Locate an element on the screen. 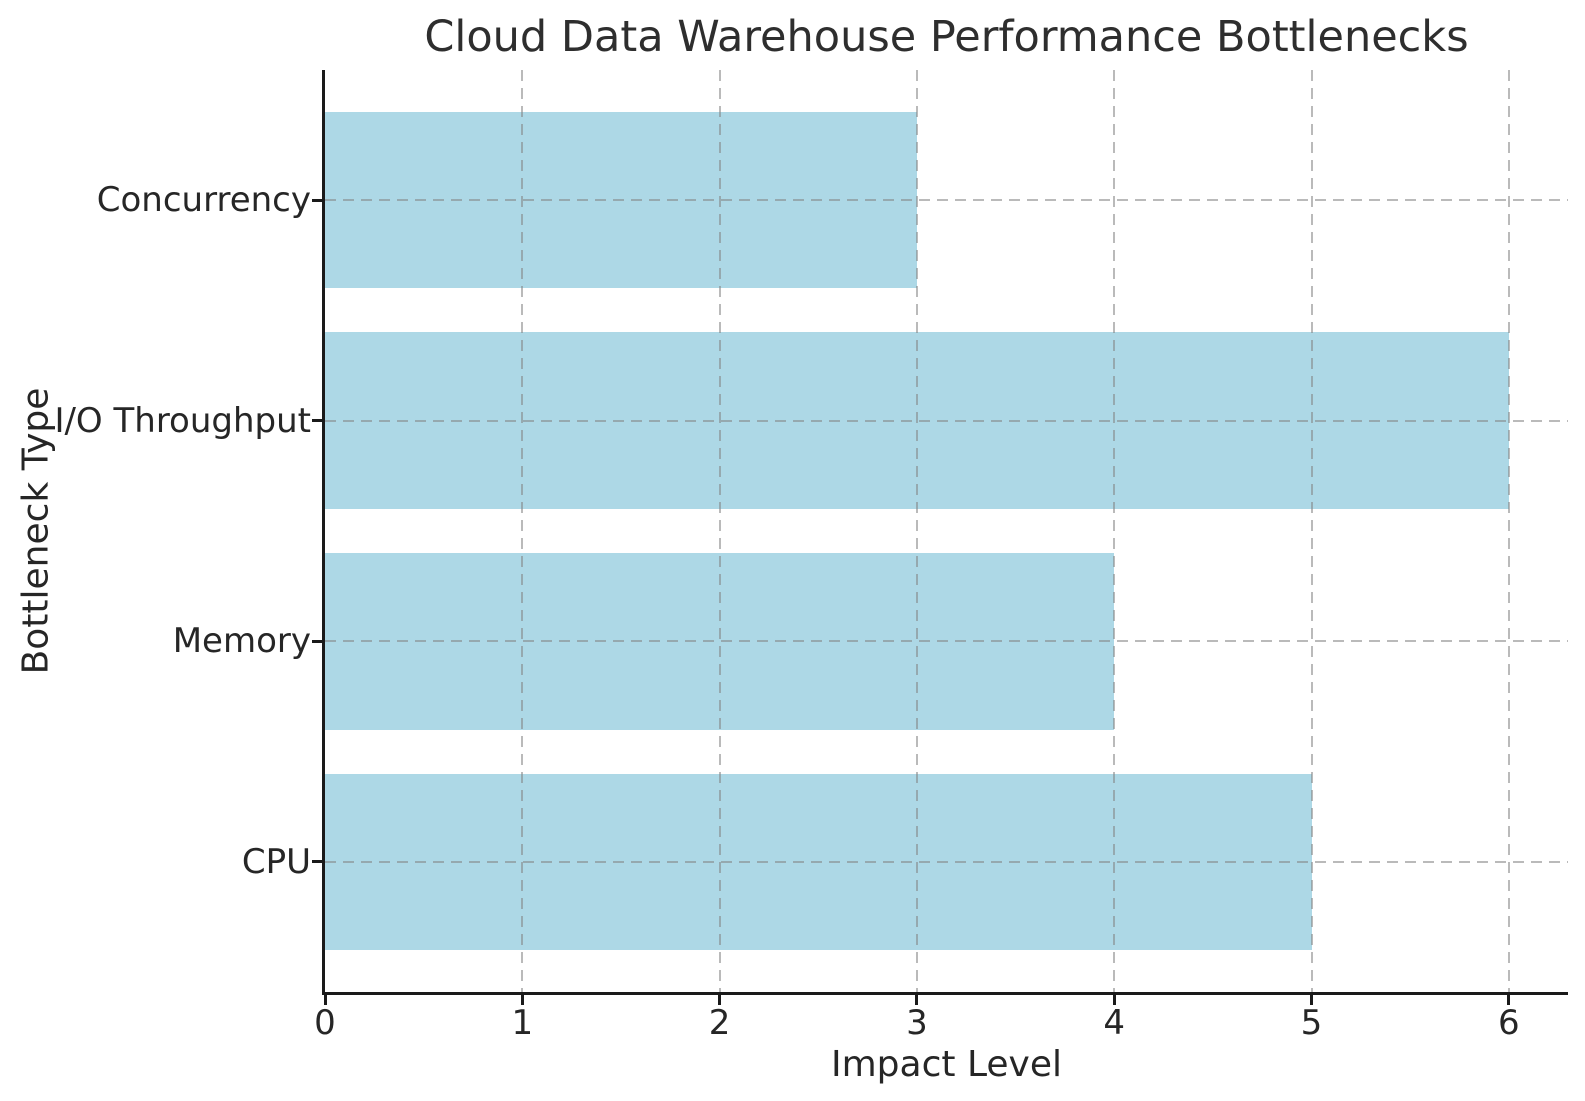  y-tick-label-concurrency: Concurrency is located at coordinates (203, 200).